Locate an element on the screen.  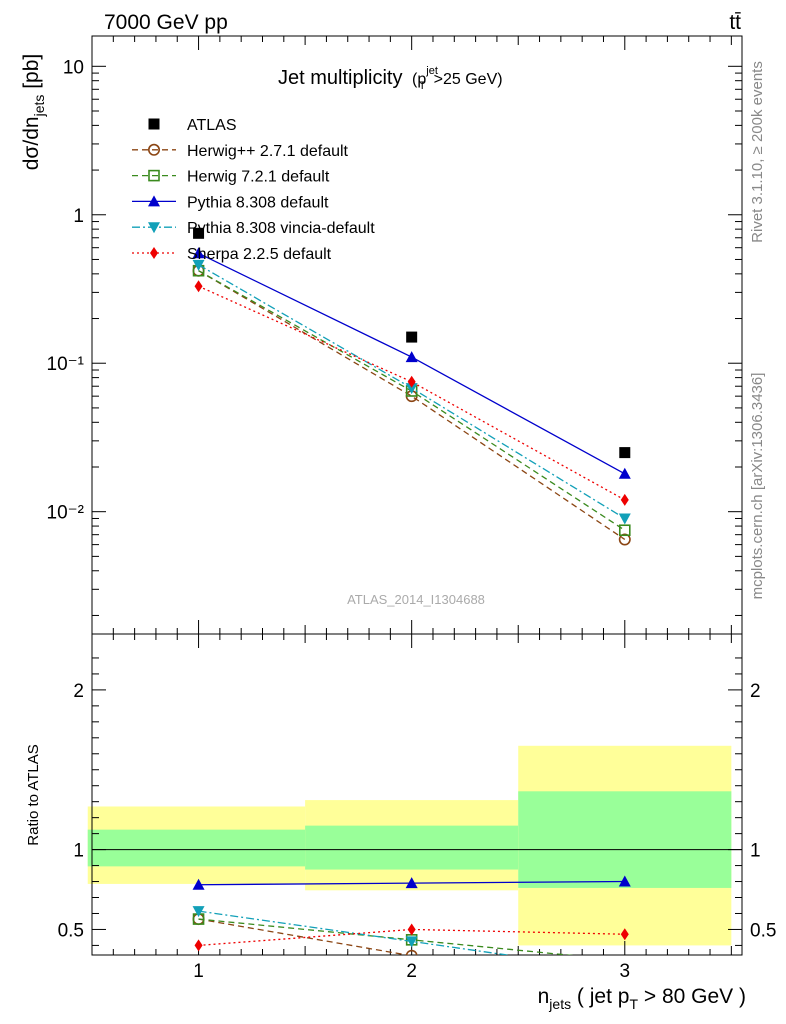
legend-label: Pythia 8.308 default is located at coordinates (258, 202).